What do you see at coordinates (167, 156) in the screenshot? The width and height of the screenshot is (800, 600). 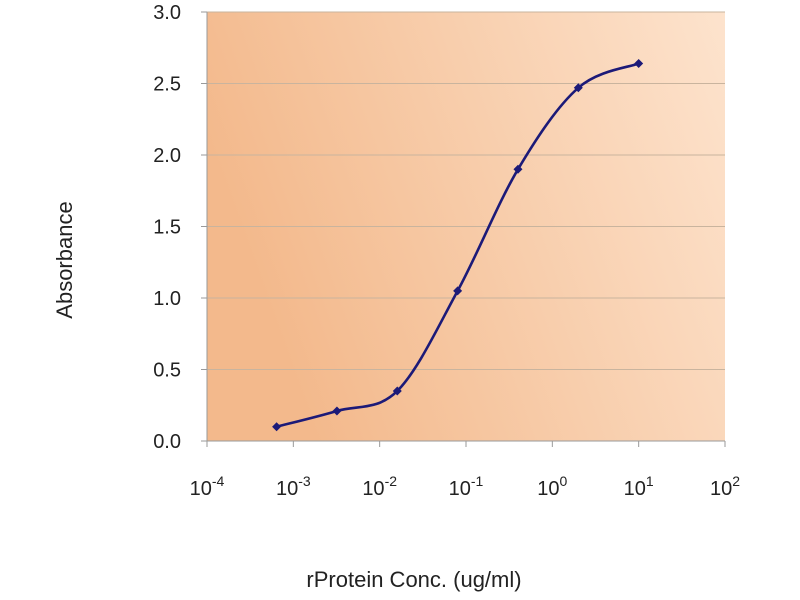 I see `y-tick-label: 2.0` at bounding box center [167, 156].